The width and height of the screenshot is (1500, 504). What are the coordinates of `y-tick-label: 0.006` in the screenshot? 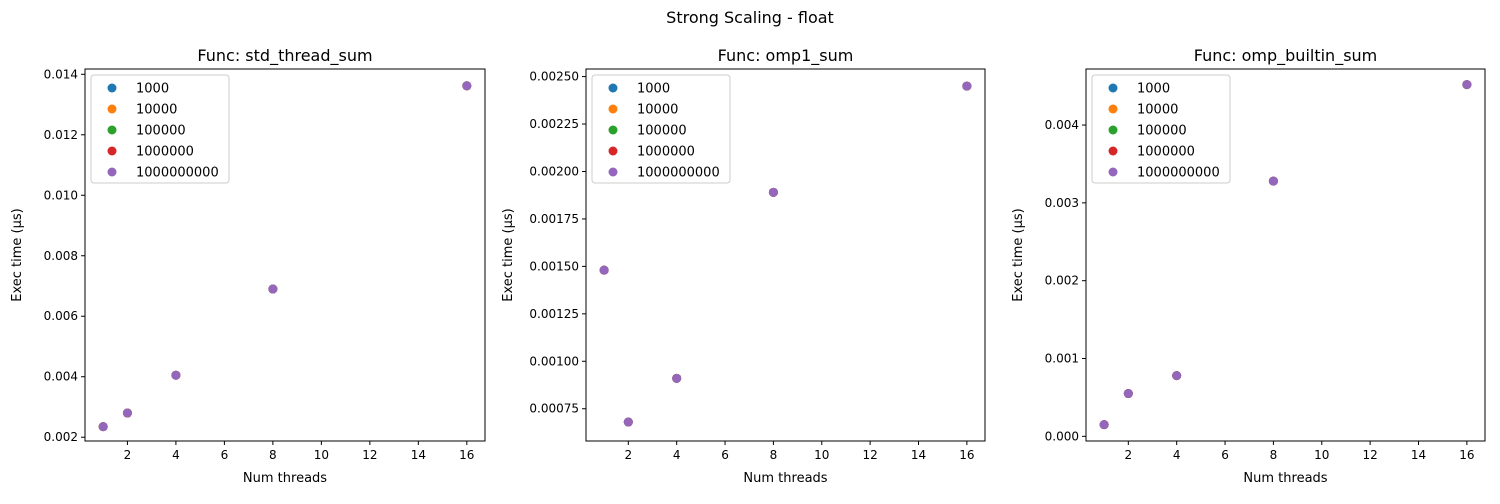 It's located at (61, 316).